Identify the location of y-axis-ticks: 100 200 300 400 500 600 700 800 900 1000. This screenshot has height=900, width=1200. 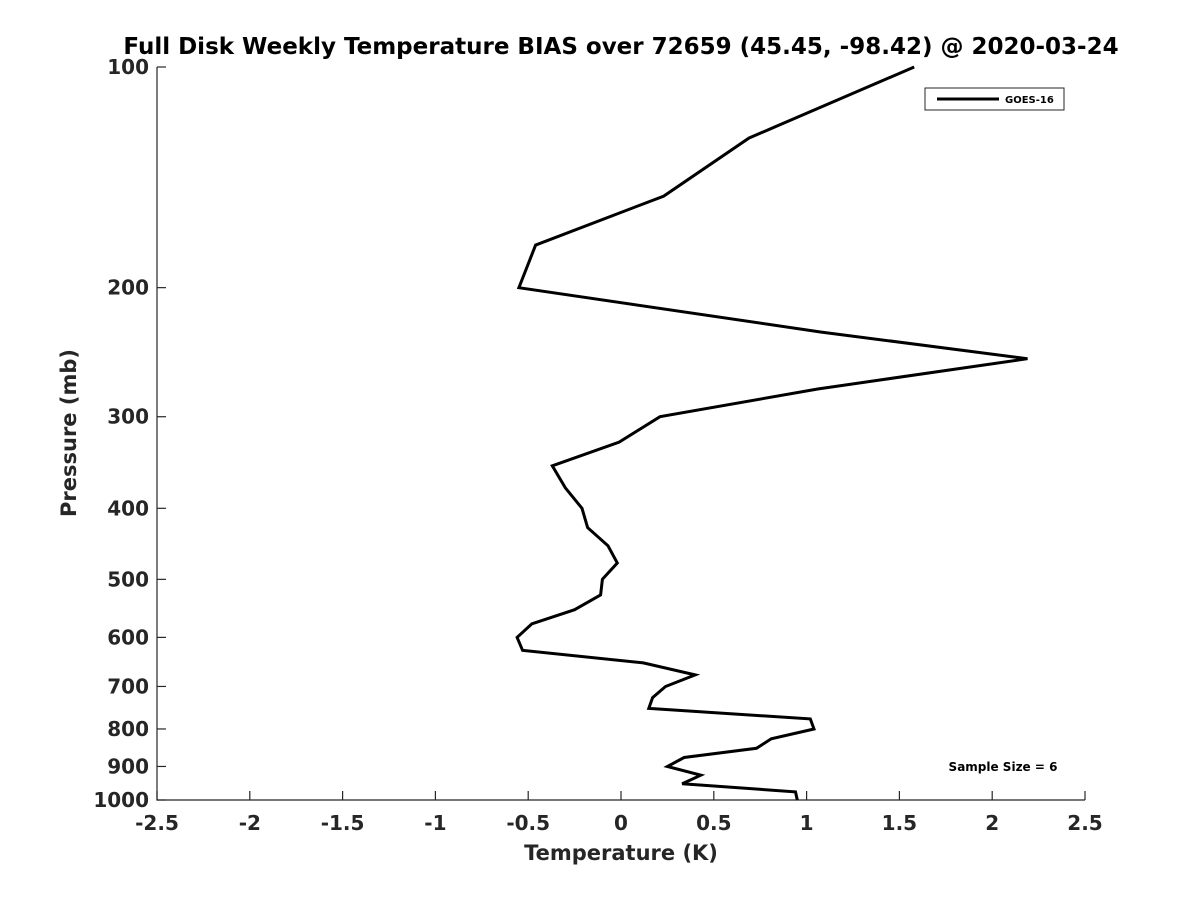
(129, 433).